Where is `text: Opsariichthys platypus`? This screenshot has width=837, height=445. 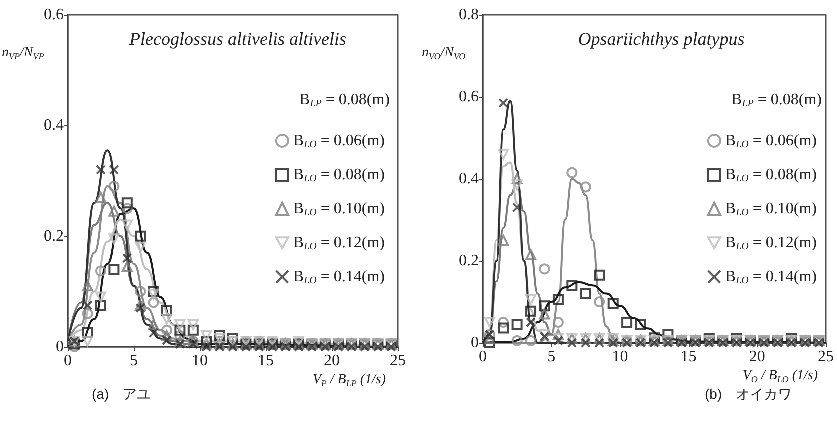 text: Opsariichthys platypus is located at coordinates (661, 39).